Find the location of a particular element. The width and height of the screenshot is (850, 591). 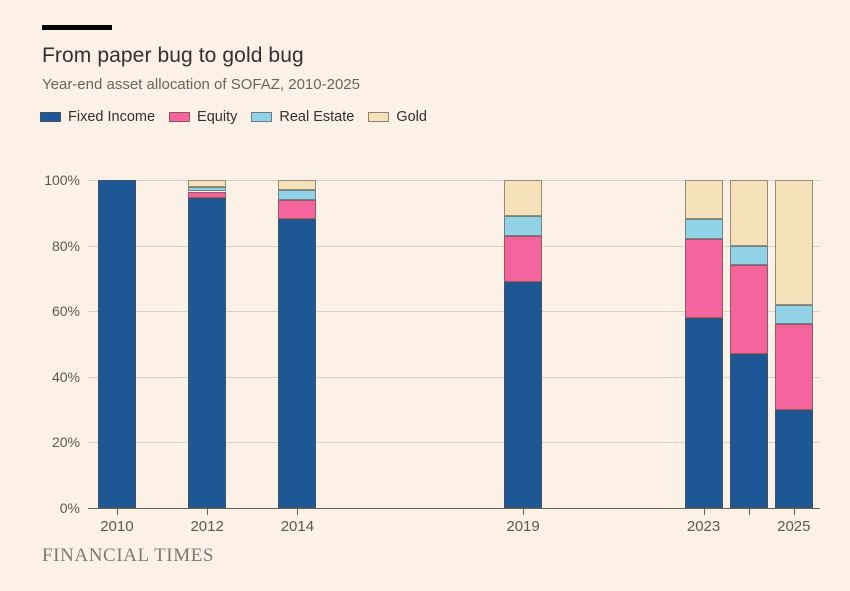

x-axis-tick-2024 is located at coordinates (749, 512).